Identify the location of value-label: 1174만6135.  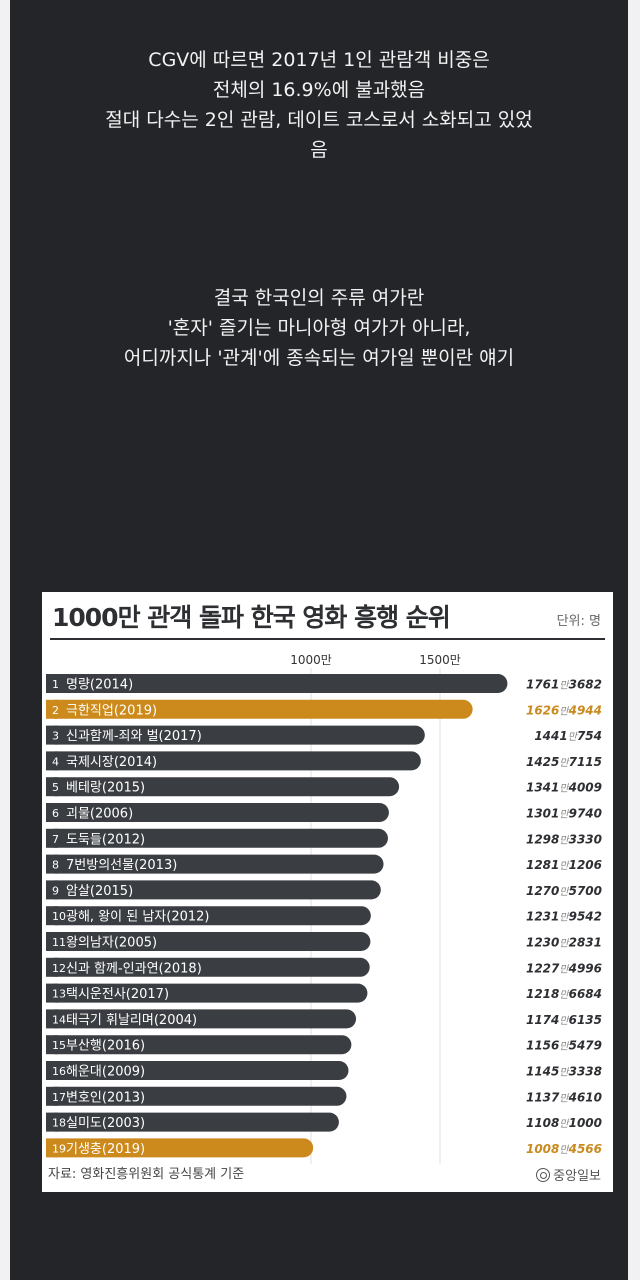
(564, 1020).